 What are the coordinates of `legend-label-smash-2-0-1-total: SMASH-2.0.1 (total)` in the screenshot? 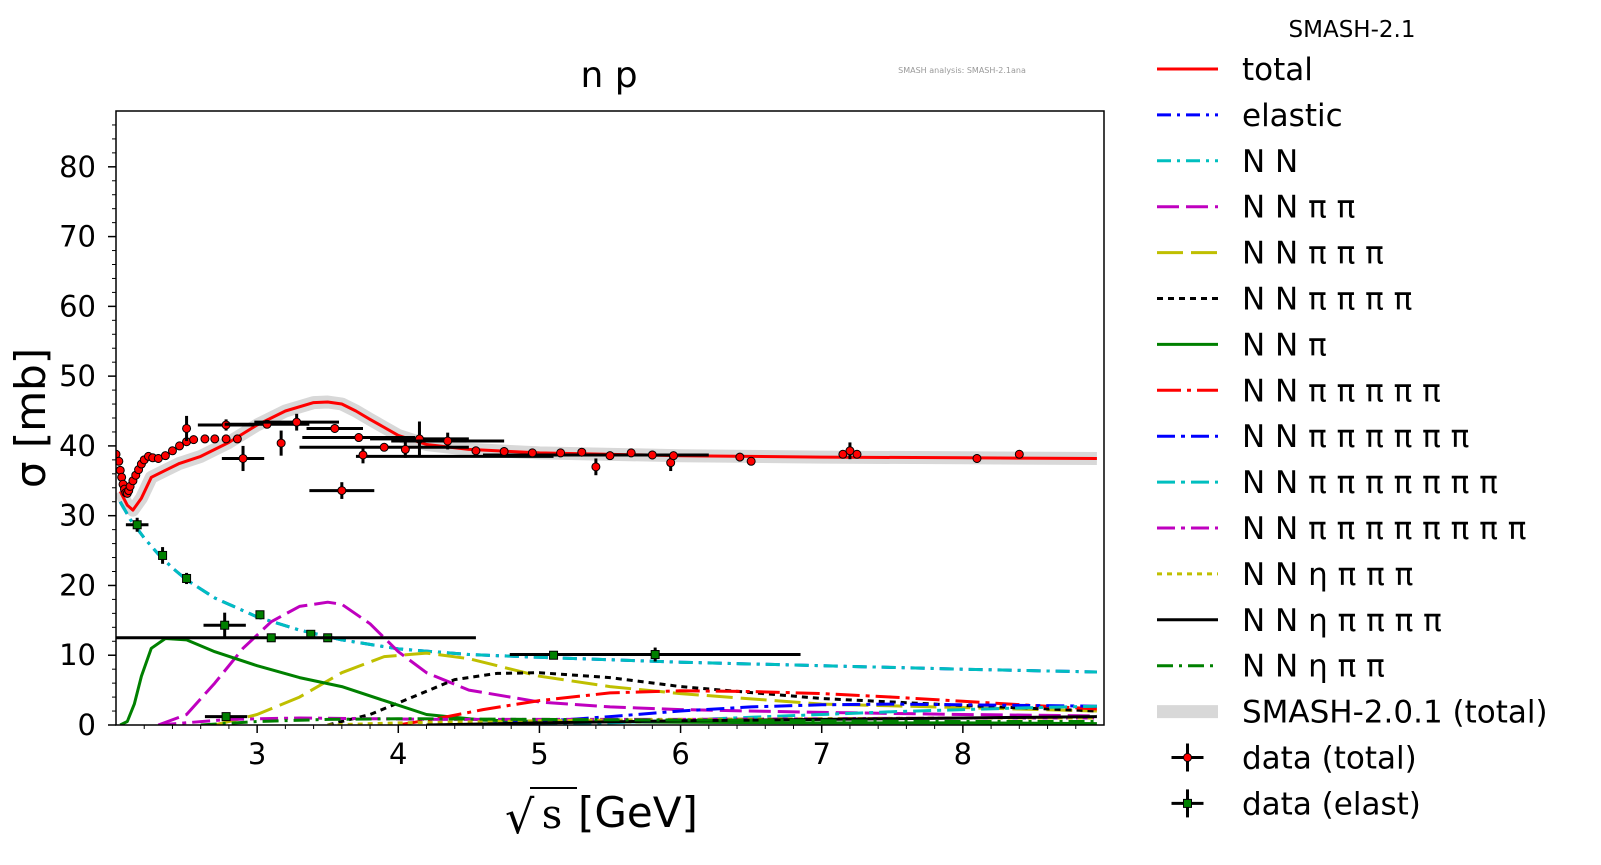 It's located at (1395, 713).